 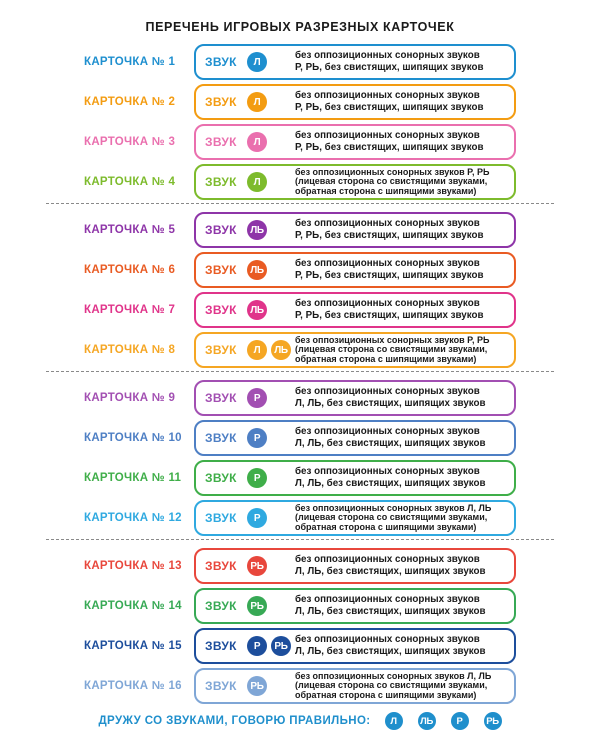 What do you see at coordinates (133, 646) in the screenshot?
I see `card-label: КАРТОЧКА № 15` at bounding box center [133, 646].